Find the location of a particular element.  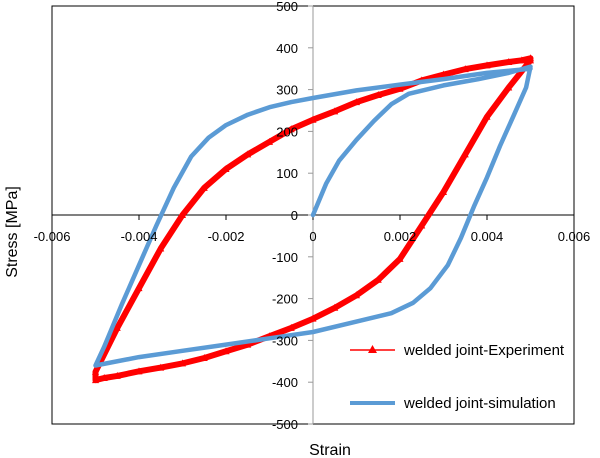

y-tick-label: -300 is located at coordinates (285, 340).